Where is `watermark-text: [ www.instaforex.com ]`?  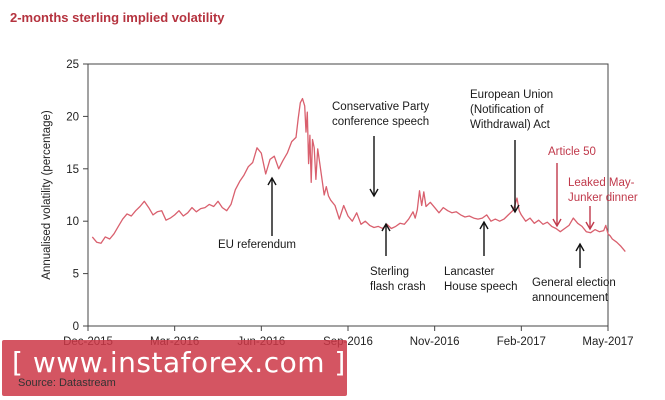
watermark-text: [ www.instaforex.com ] is located at coordinates (179, 362).